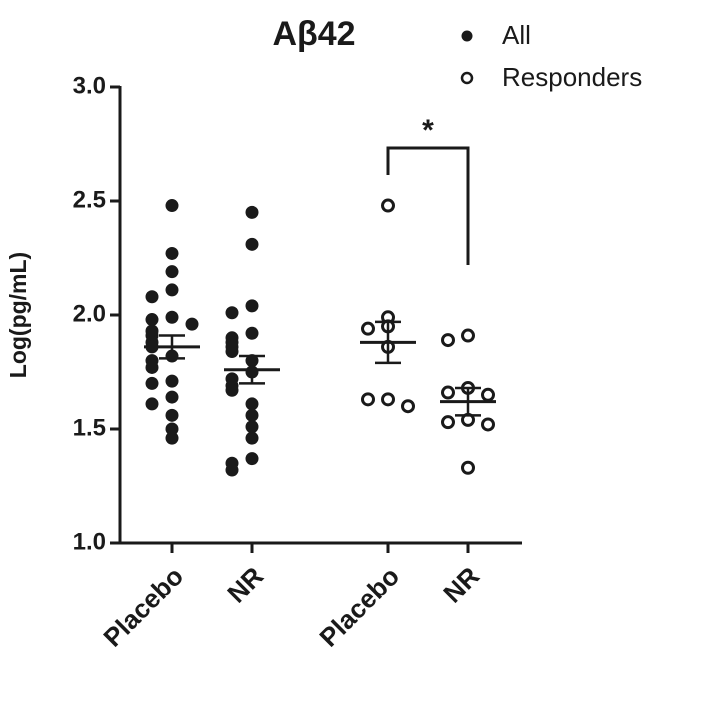 Image resolution: width=710 pixels, height=704 pixels. What do you see at coordinates (89, 541) in the screenshot?
I see `y-tick-label: 1.0` at bounding box center [89, 541].